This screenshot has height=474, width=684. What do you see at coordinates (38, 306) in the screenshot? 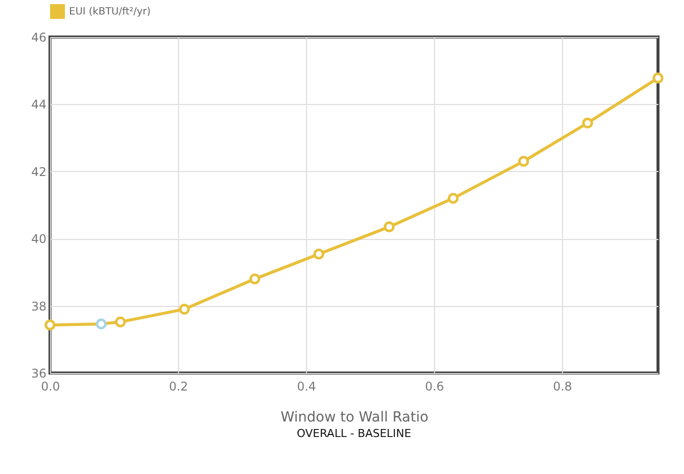
I see `y-tick-label: 38` at bounding box center [38, 306].